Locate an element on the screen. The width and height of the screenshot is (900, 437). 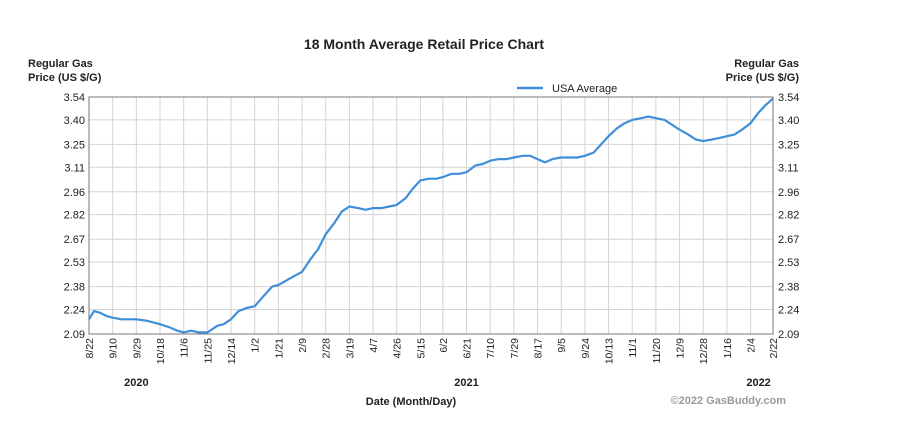
x-tick-label: 2/4 is located at coordinates (752, 345).